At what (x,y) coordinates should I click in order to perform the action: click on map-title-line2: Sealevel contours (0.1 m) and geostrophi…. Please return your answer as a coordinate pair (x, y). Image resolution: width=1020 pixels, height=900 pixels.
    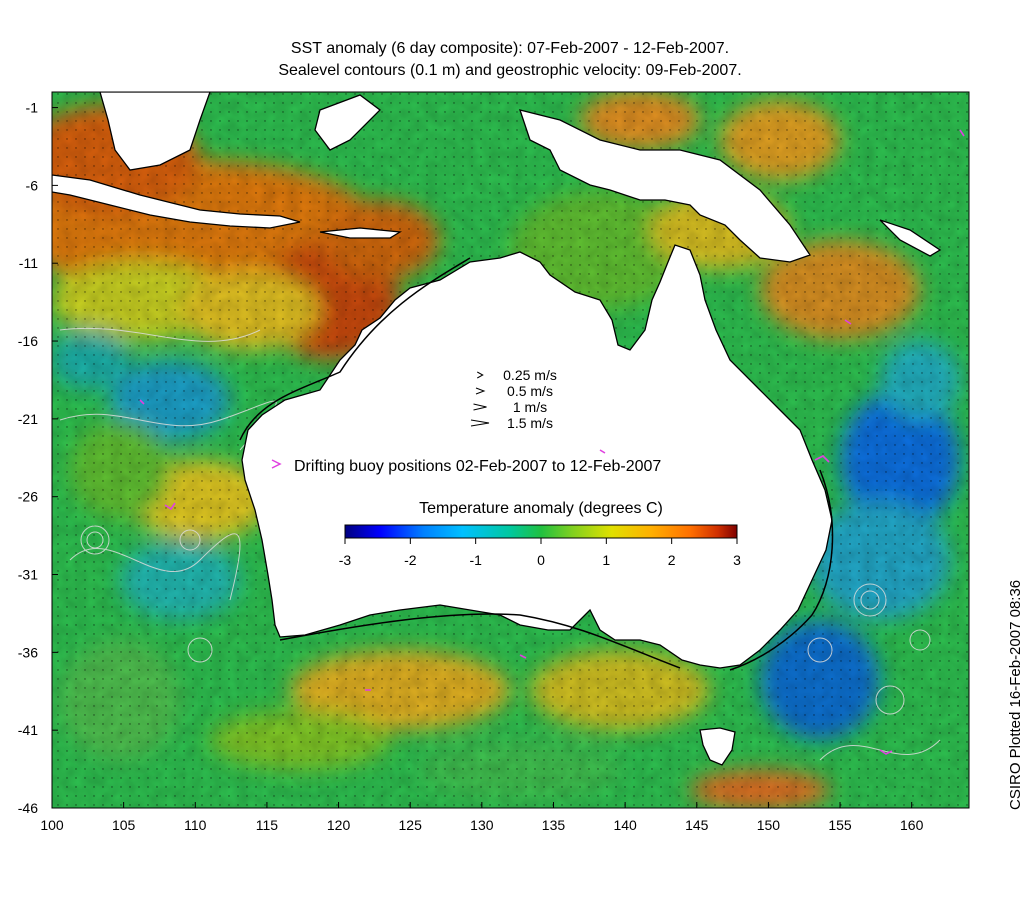
    Looking at the image, I should click on (510, 70).